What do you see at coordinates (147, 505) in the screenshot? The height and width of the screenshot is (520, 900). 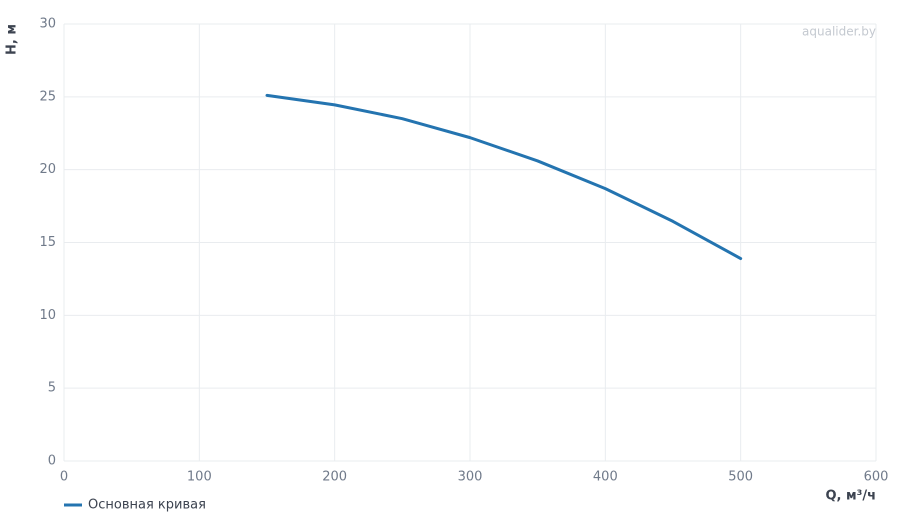 I see `legend-label: Основная кривая` at bounding box center [147, 505].